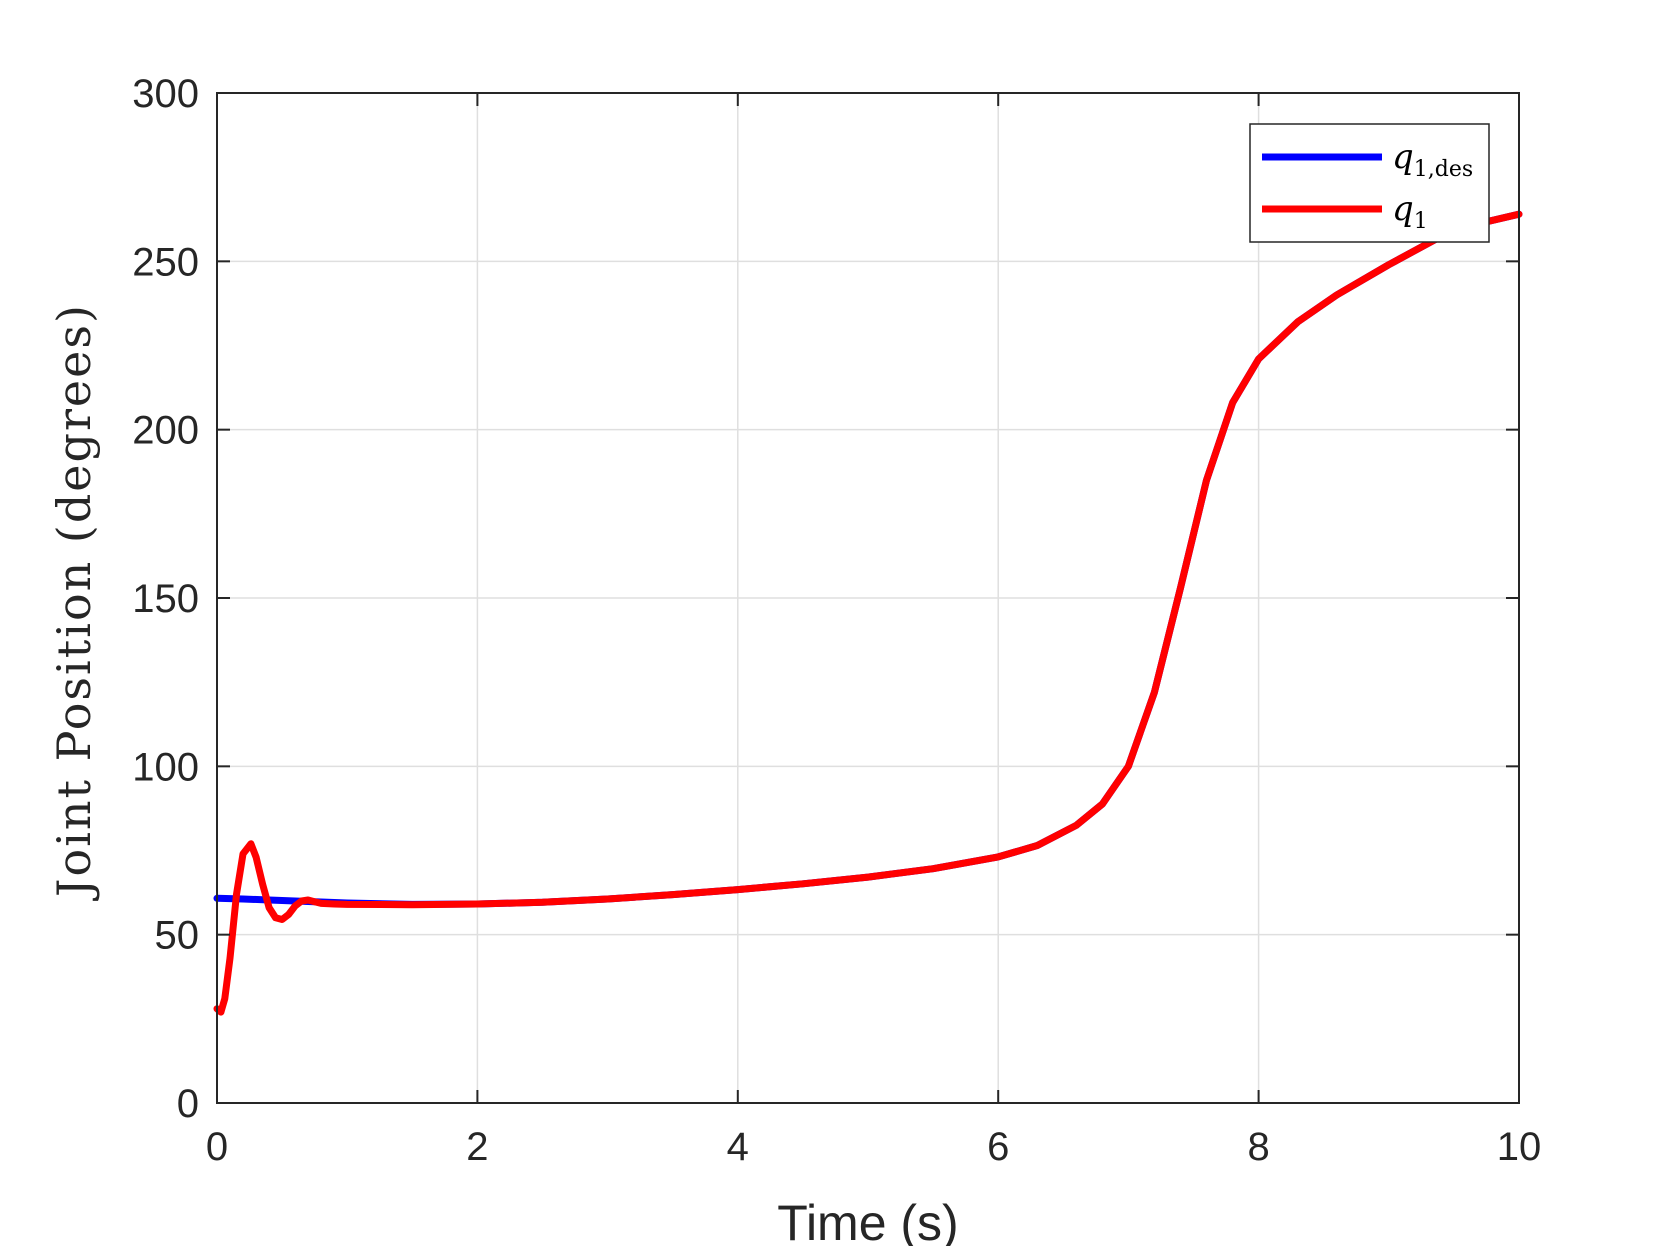 The height and width of the screenshot is (1246, 1661). Describe the element at coordinates (738, 1147) in the screenshot. I see `x-tick-label: 4` at that location.